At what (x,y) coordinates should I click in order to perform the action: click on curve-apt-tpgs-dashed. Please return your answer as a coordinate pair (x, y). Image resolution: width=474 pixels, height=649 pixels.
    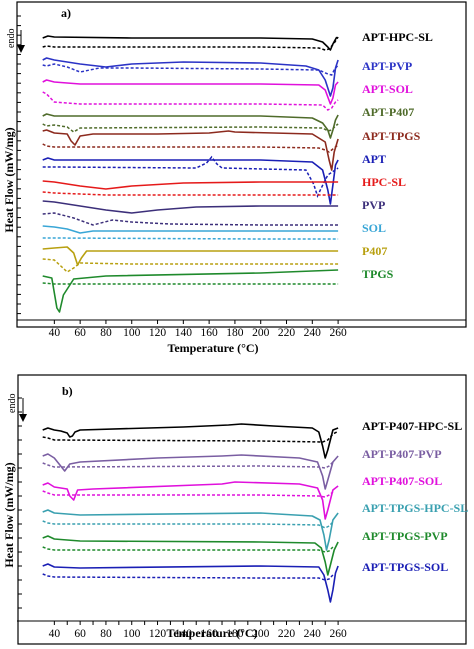
    Looking at the image, I should click on (190, 148).